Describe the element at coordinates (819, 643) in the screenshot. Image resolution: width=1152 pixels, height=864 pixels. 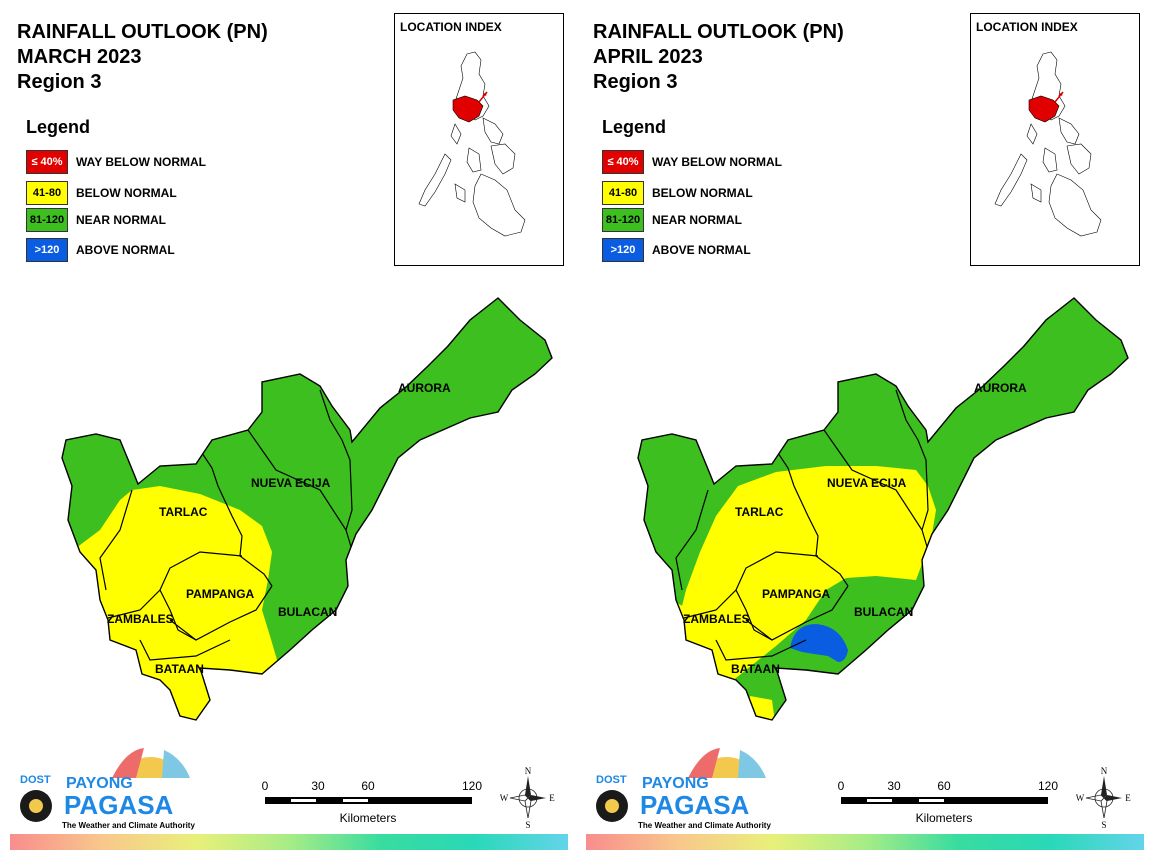
I see `above-normal-area` at that location.